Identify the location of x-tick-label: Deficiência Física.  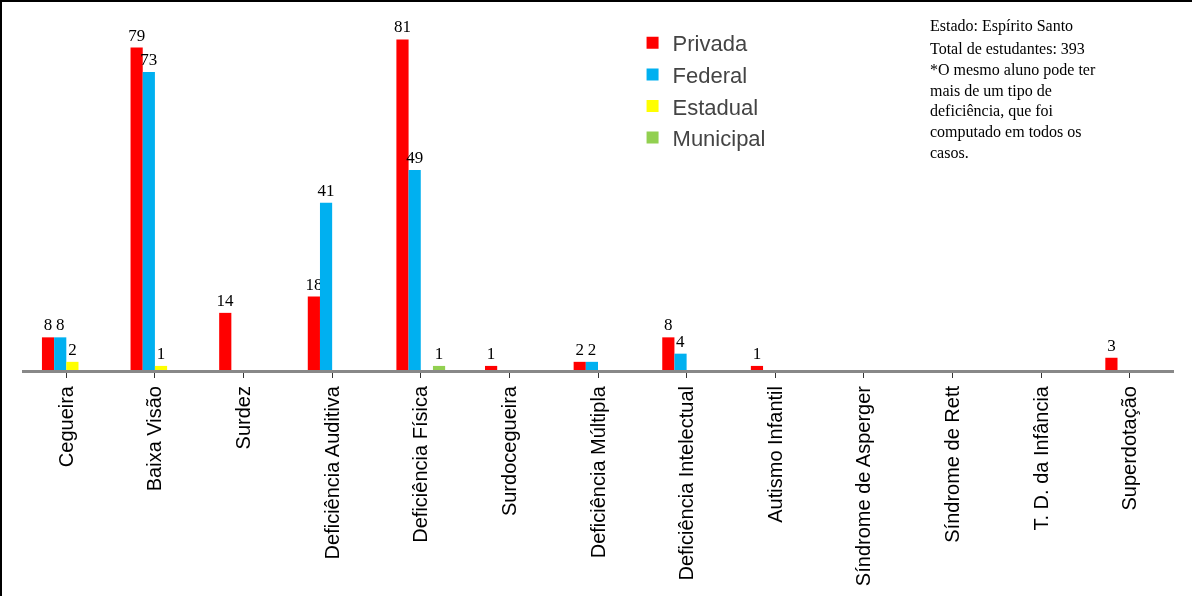
(420, 464).